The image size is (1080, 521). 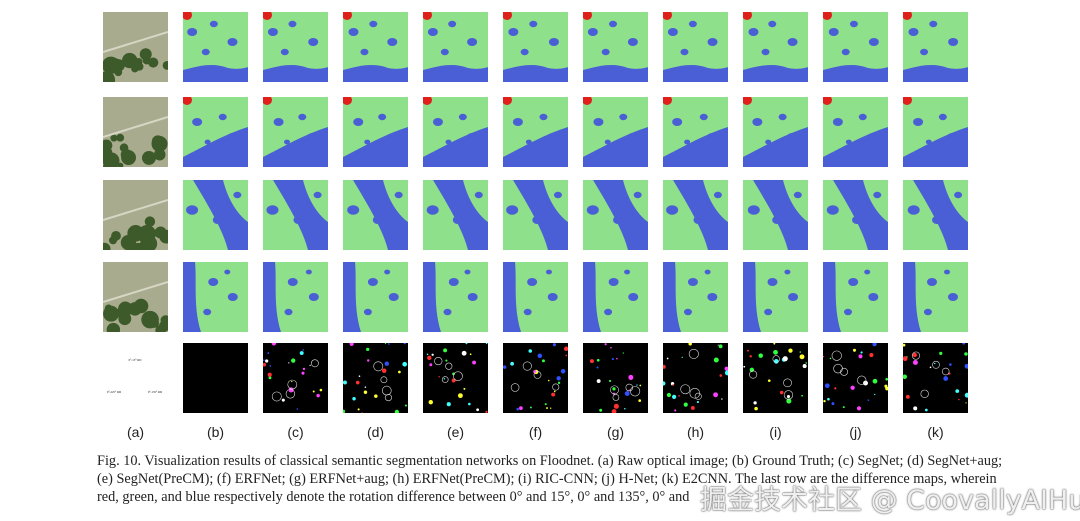 What do you see at coordinates (935, 432) in the screenshot?
I see `column-label: (k)` at bounding box center [935, 432].